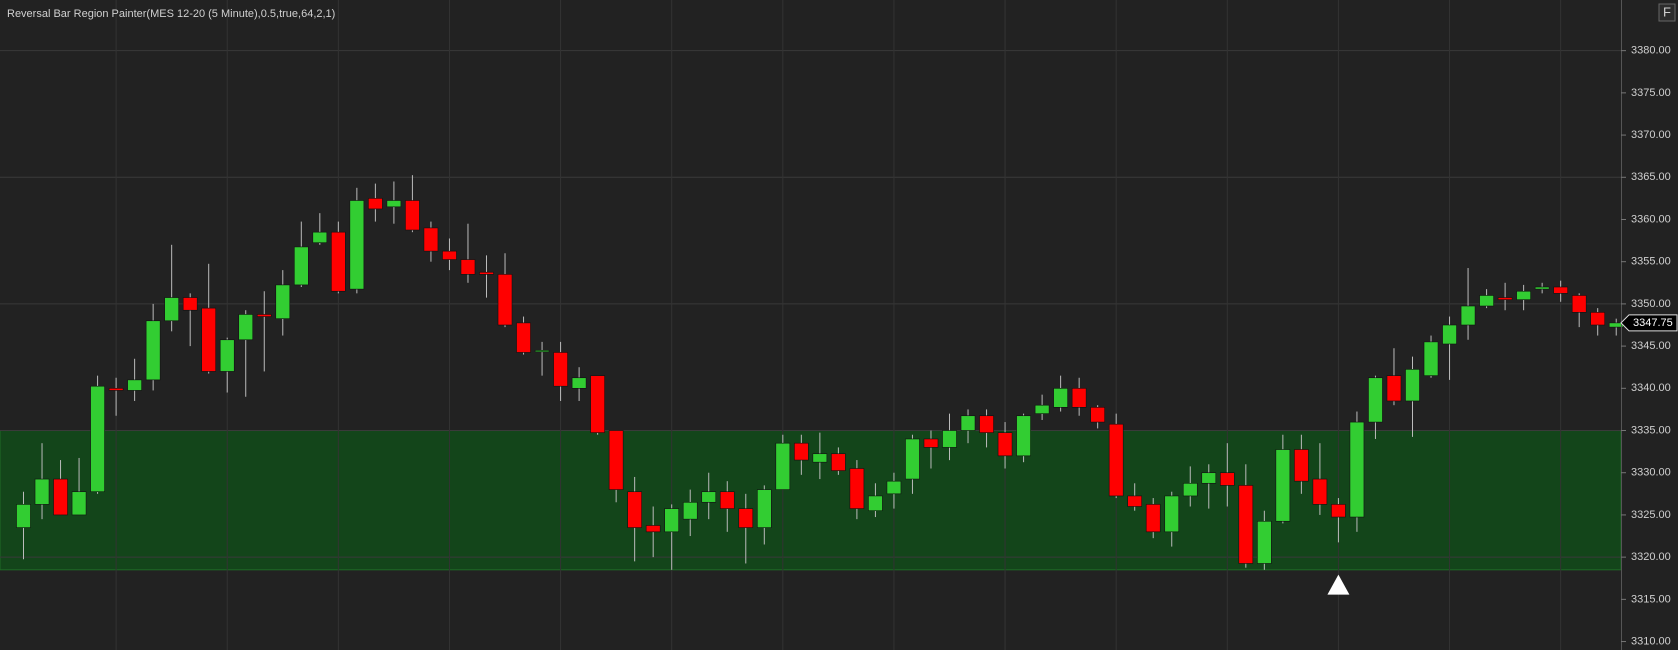  I want to click on y-tick-label: 3380.00, so click(1651, 51).